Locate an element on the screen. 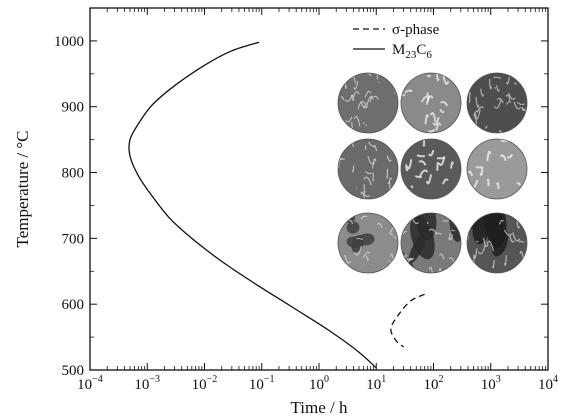 The height and width of the screenshot is (418, 576). x-tick-labels: 10⁻⁴ 10⁻³ 10⁻² 10⁻¹ 10⁰ 10¹ 10² 10³ 10⁴ is located at coordinates (317, 383).